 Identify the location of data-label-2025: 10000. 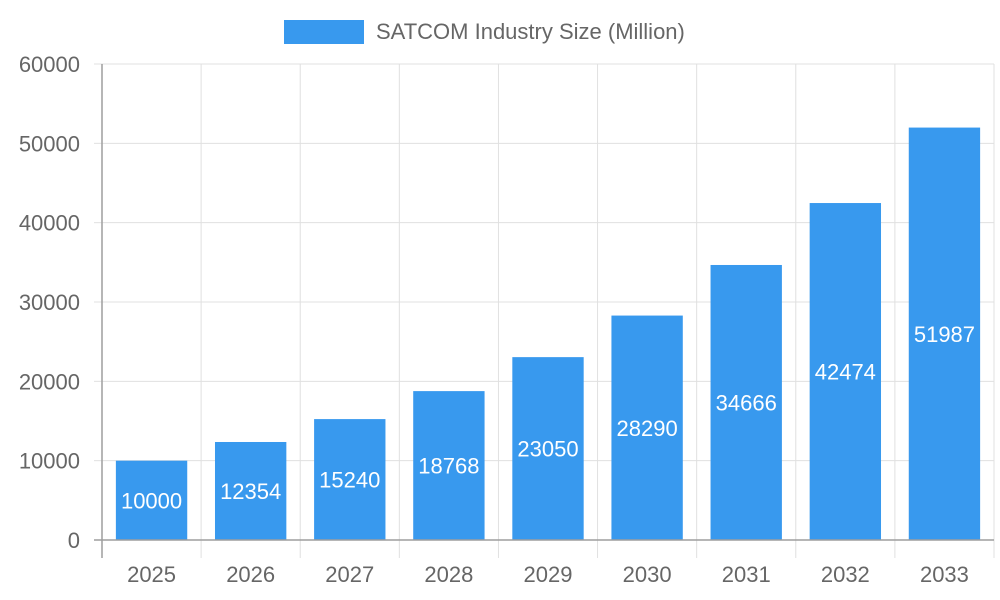
(151, 500).